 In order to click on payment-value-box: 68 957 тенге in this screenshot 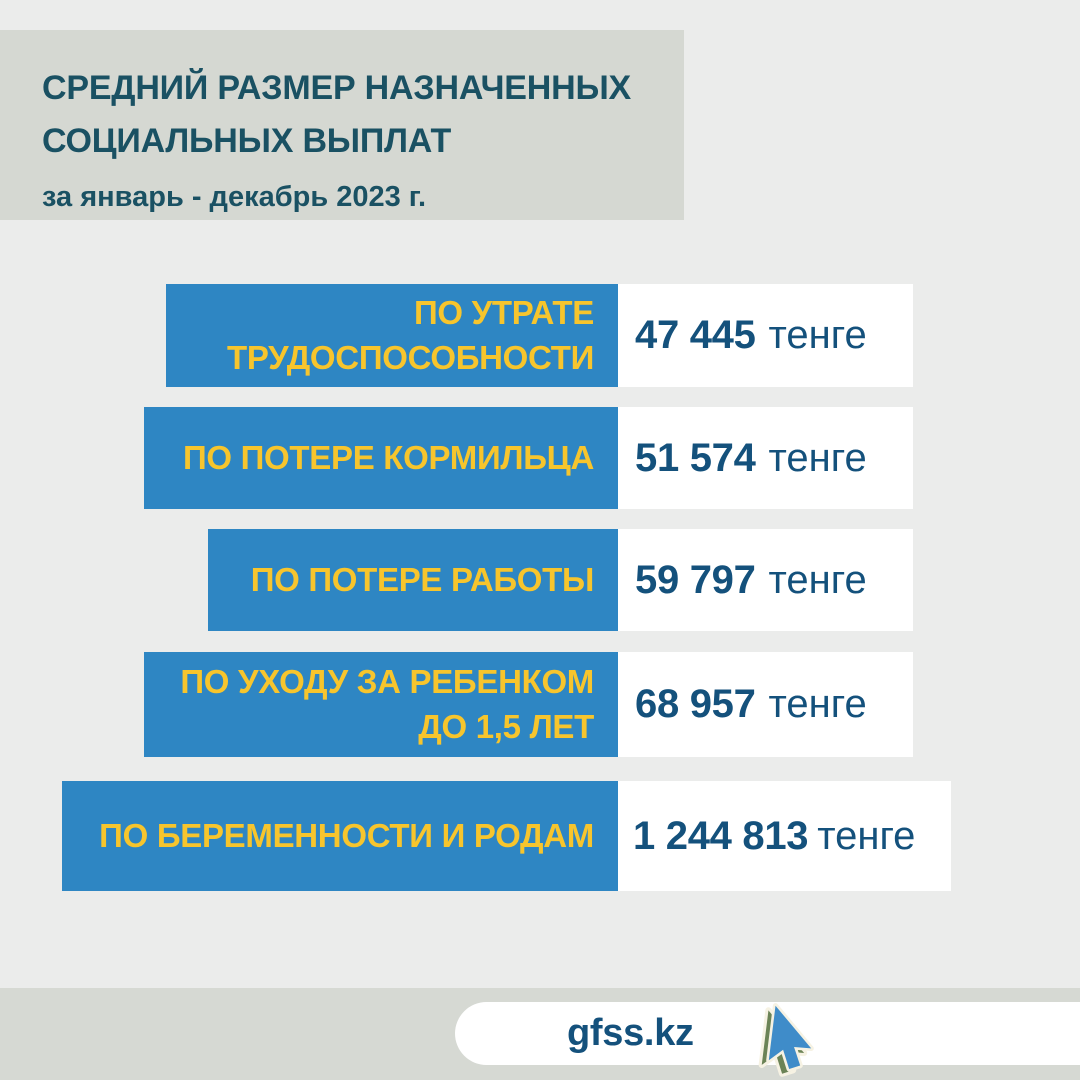, I will do `click(765, 704)`.